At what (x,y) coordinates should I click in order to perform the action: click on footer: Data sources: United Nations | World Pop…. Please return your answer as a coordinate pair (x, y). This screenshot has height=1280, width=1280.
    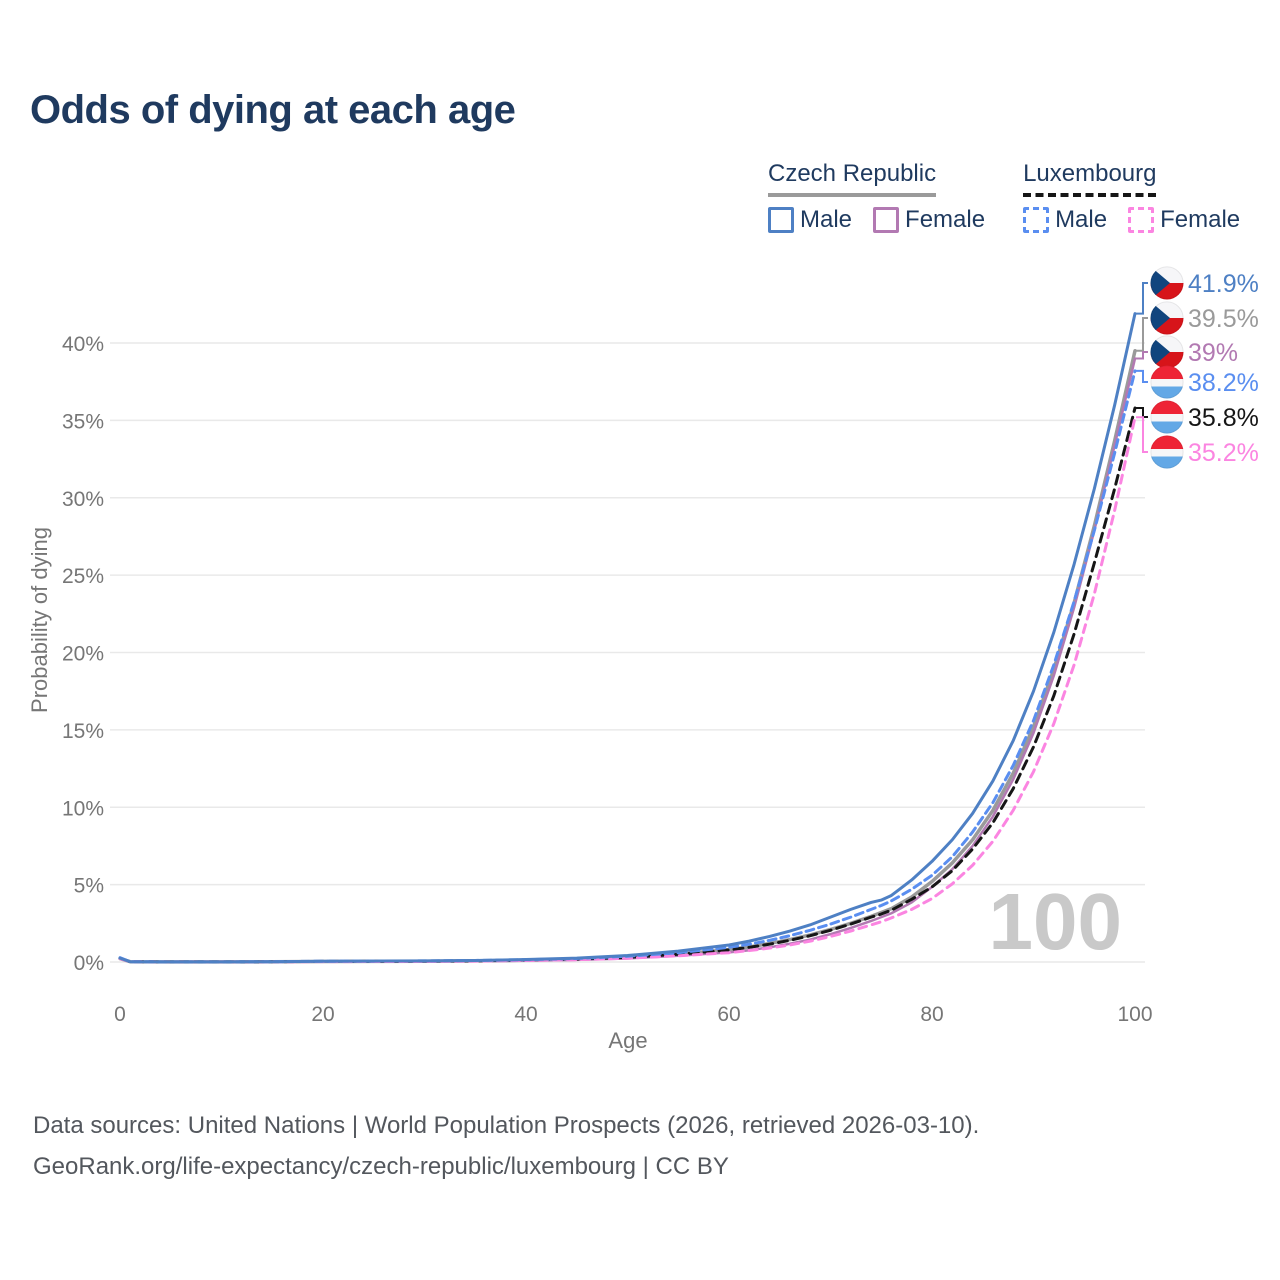
    Looking at the image, I should click on (506, 1146).